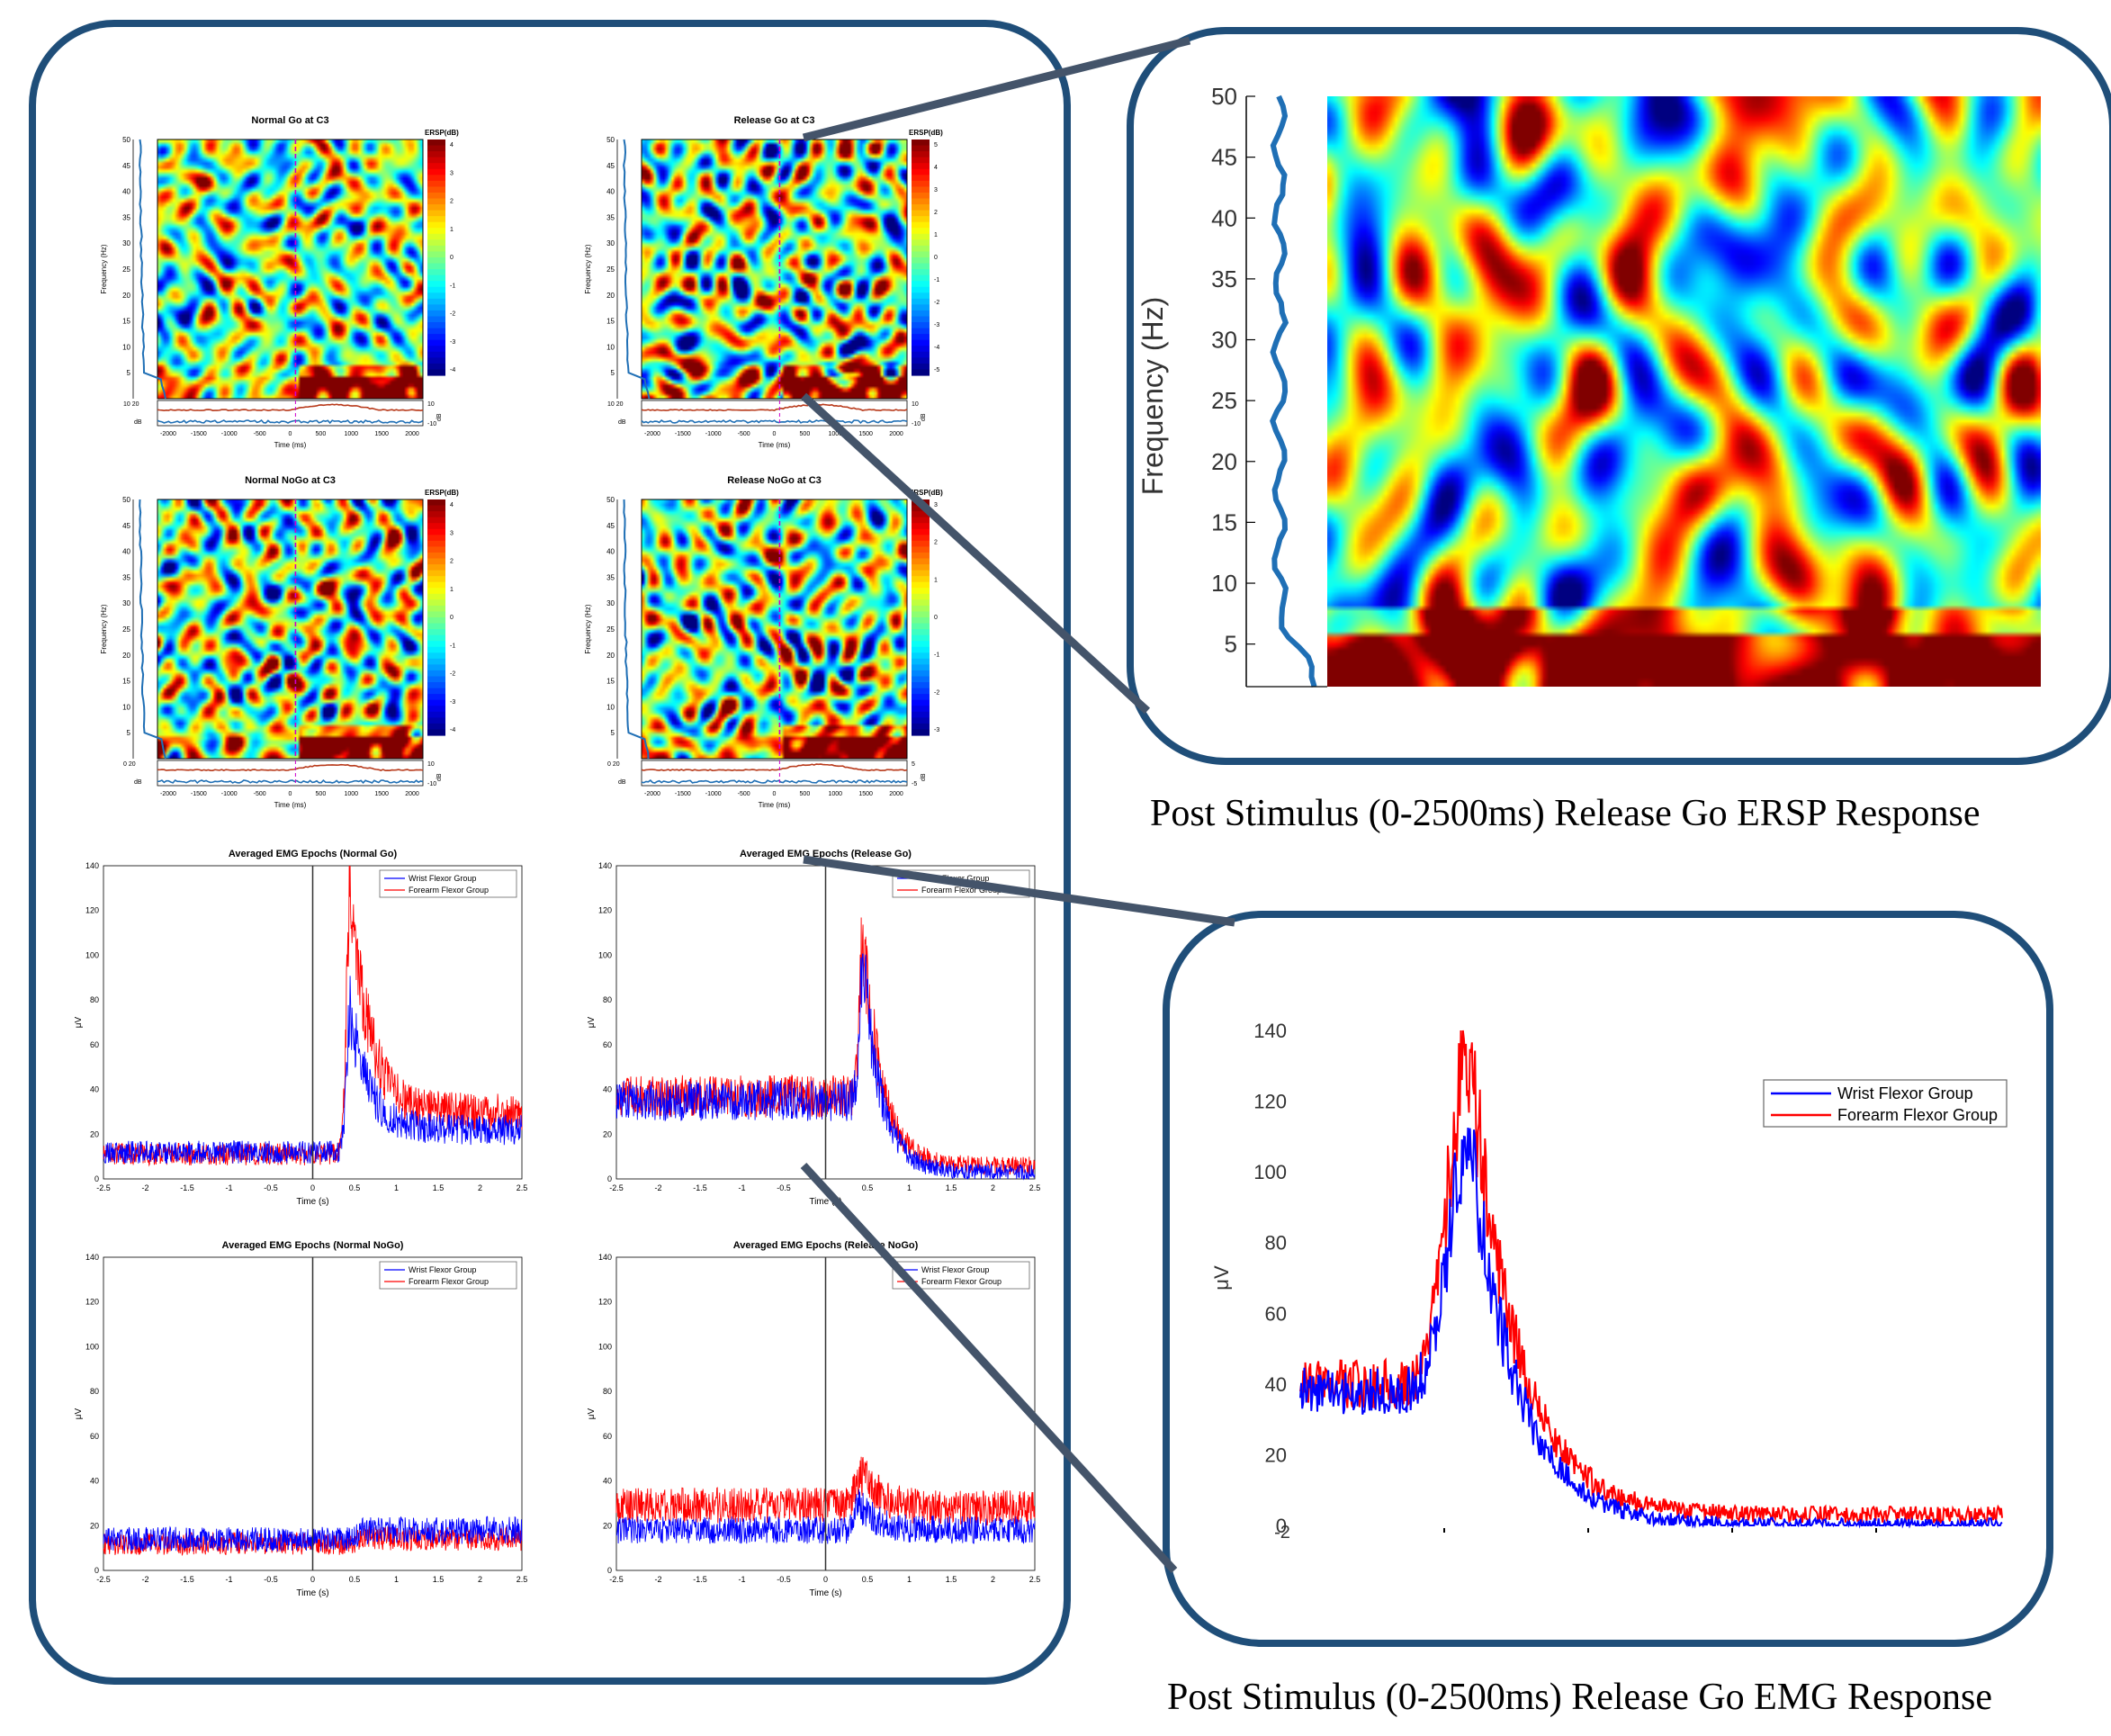 This screenshot has width=2111, height=1736. What do you see at coordinates (993, 1579) in the screenshot?
I see `x-tick-label: 2` at bounding box center [993, 1579].